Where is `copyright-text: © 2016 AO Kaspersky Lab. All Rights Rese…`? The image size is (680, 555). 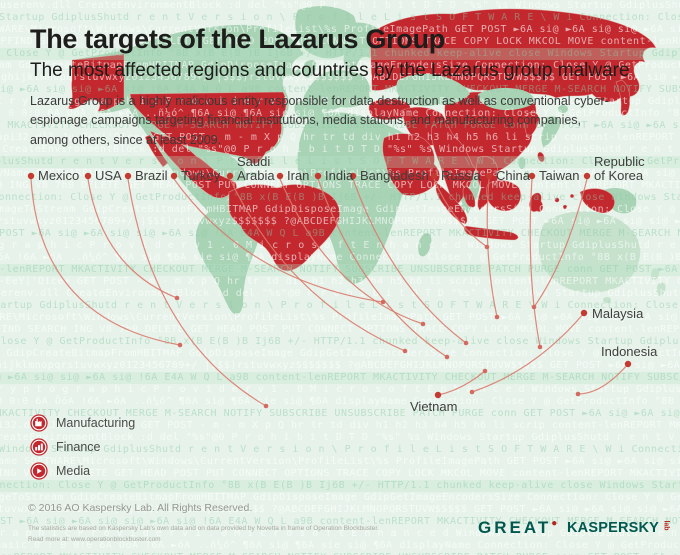 copyright-text: © 2016 AO Kaspersky Lab. All Rights Rese… is located at coordinates (140, 508).